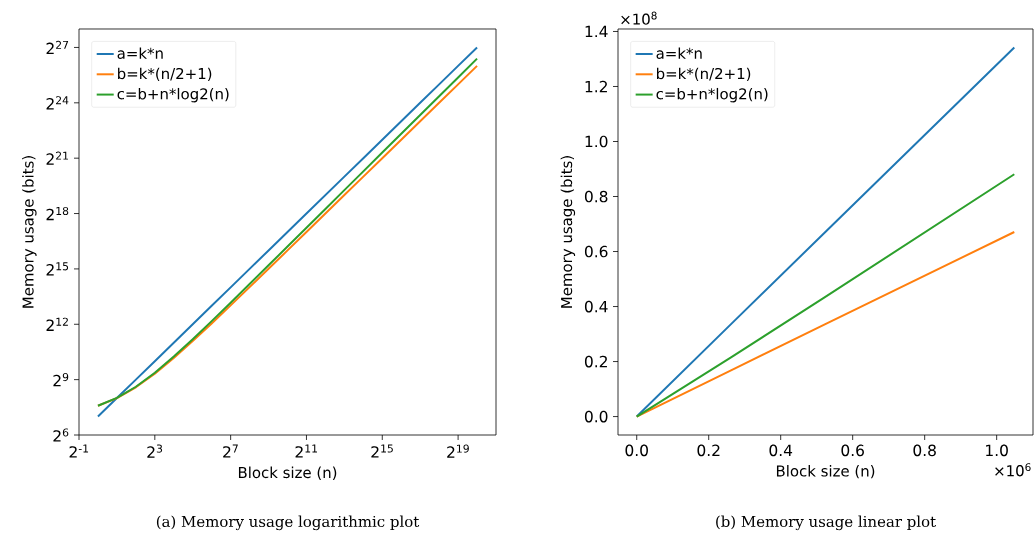 The image size is (1035, 539). I want to click on x-tick-label: 0.4, so click(781, 450).